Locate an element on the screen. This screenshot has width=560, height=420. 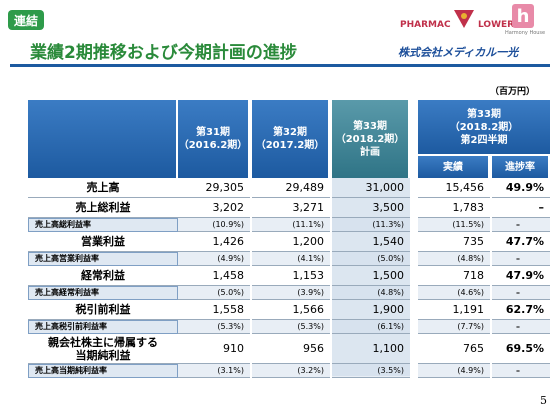
text-line: (4.9%) is located at coordinates (230, 258).